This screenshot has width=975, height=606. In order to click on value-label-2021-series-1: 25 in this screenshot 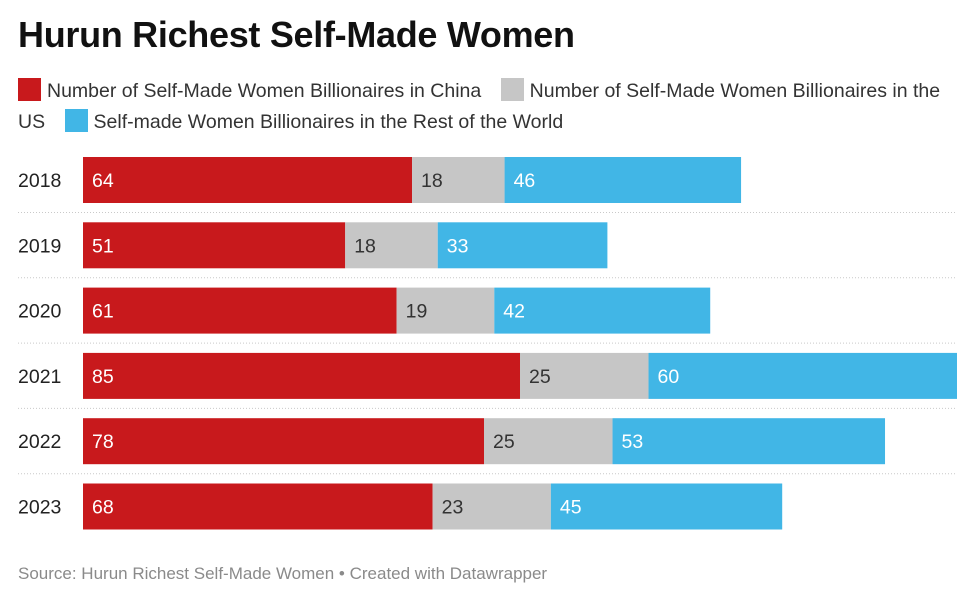, I will do `click(540, 377)`.